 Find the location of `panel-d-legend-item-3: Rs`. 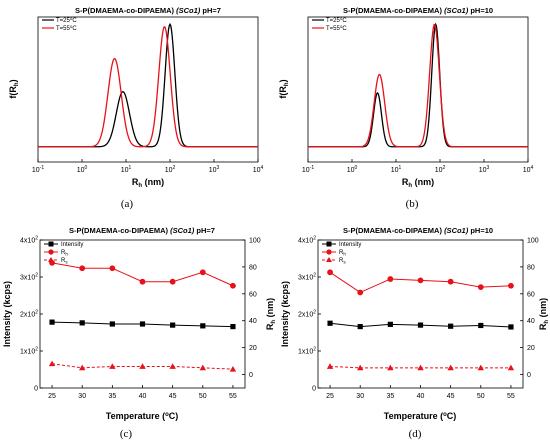

panel-d-legend-item-3: Rs is located at coordinates (342, 261).